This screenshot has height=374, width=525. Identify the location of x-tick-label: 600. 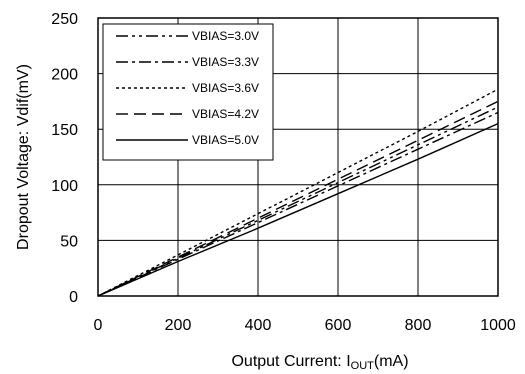
(338, 325).